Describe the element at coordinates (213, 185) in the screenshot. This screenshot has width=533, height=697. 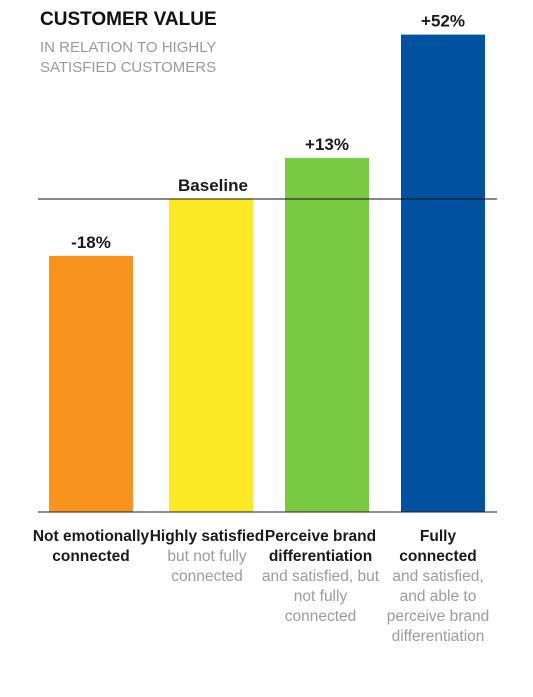
I see `baseline-label: Baseline` at that location.